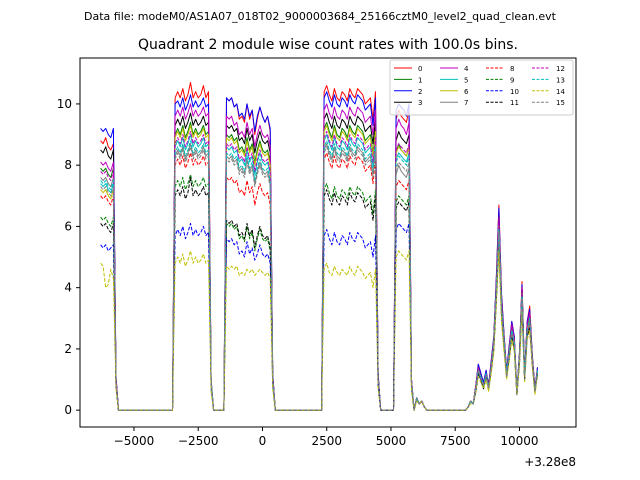 Image resolution: width=640 pixels, height=480 pixels. Describe the element at coordinates (391, 441) in the screenshot. I see `x-tick-label: 5000` at that location.